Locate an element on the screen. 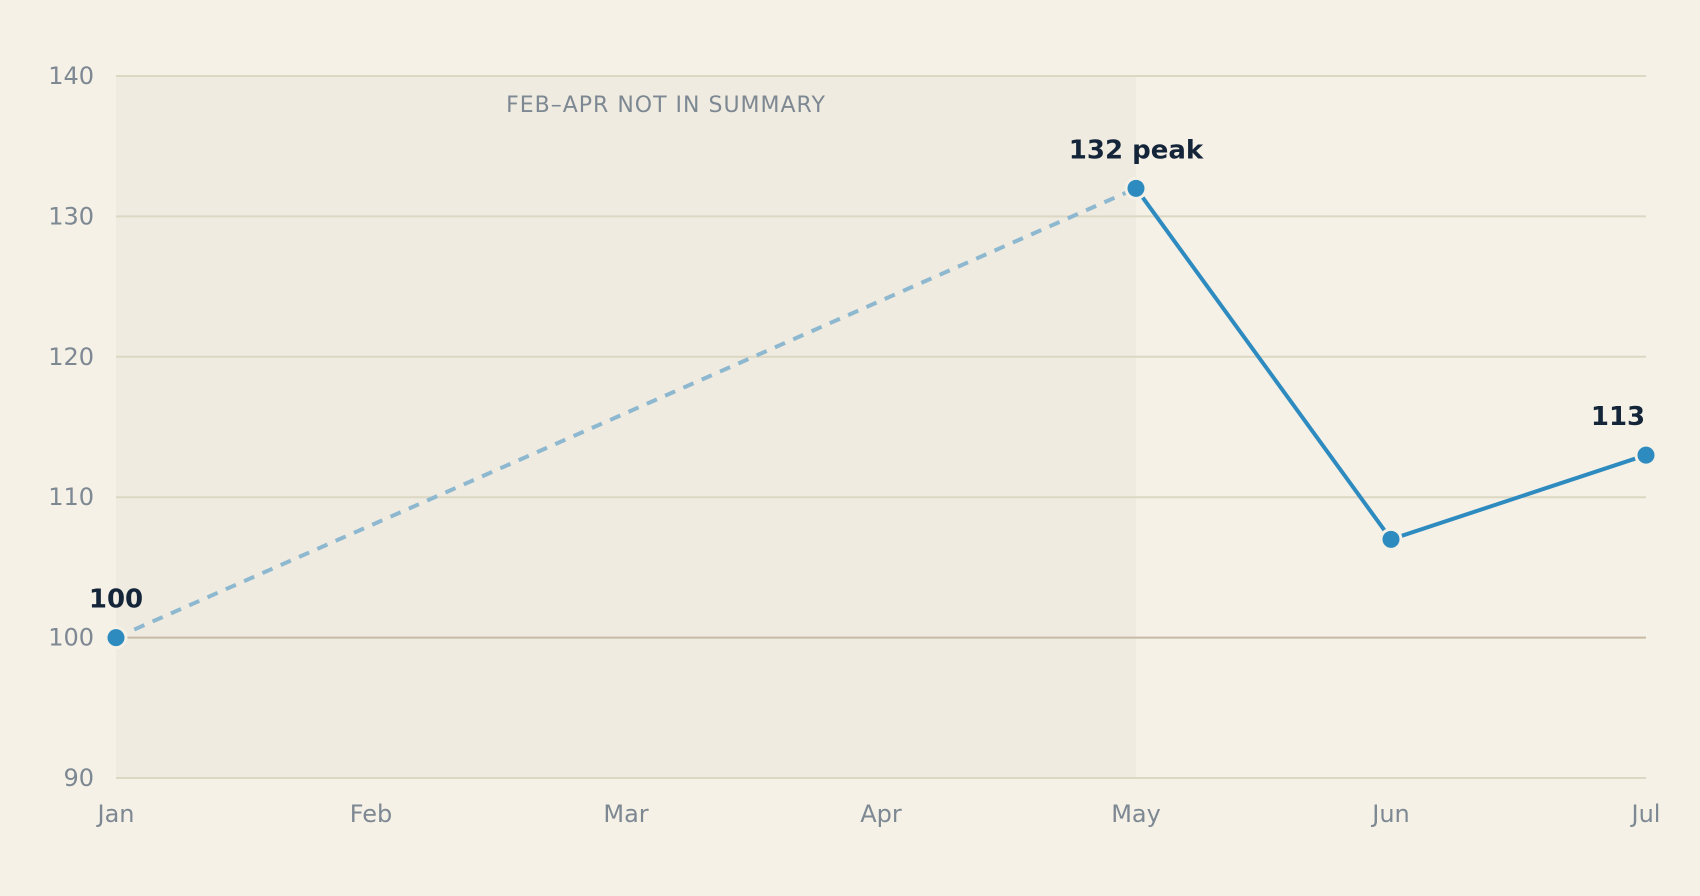 The height and width of the screenshot is (896, 1700). x-tick-label: Jun is located at coordinates (1390, 814).